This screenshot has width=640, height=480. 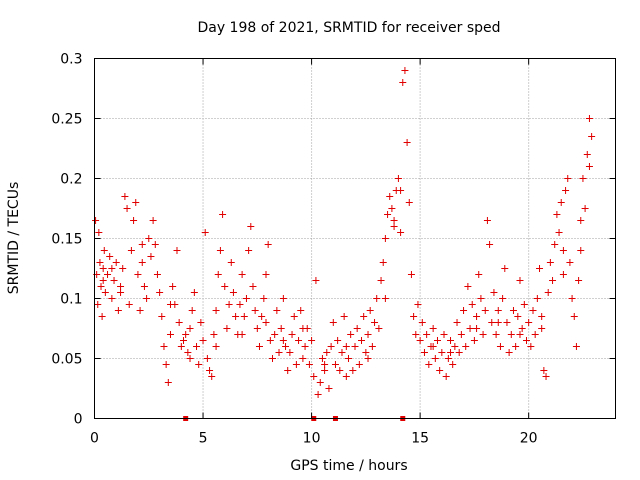 What do you see at coordinates (71, 180) in the screenshot?
I see `y-tick-label: 0.2` at bounding box center [71, 180].